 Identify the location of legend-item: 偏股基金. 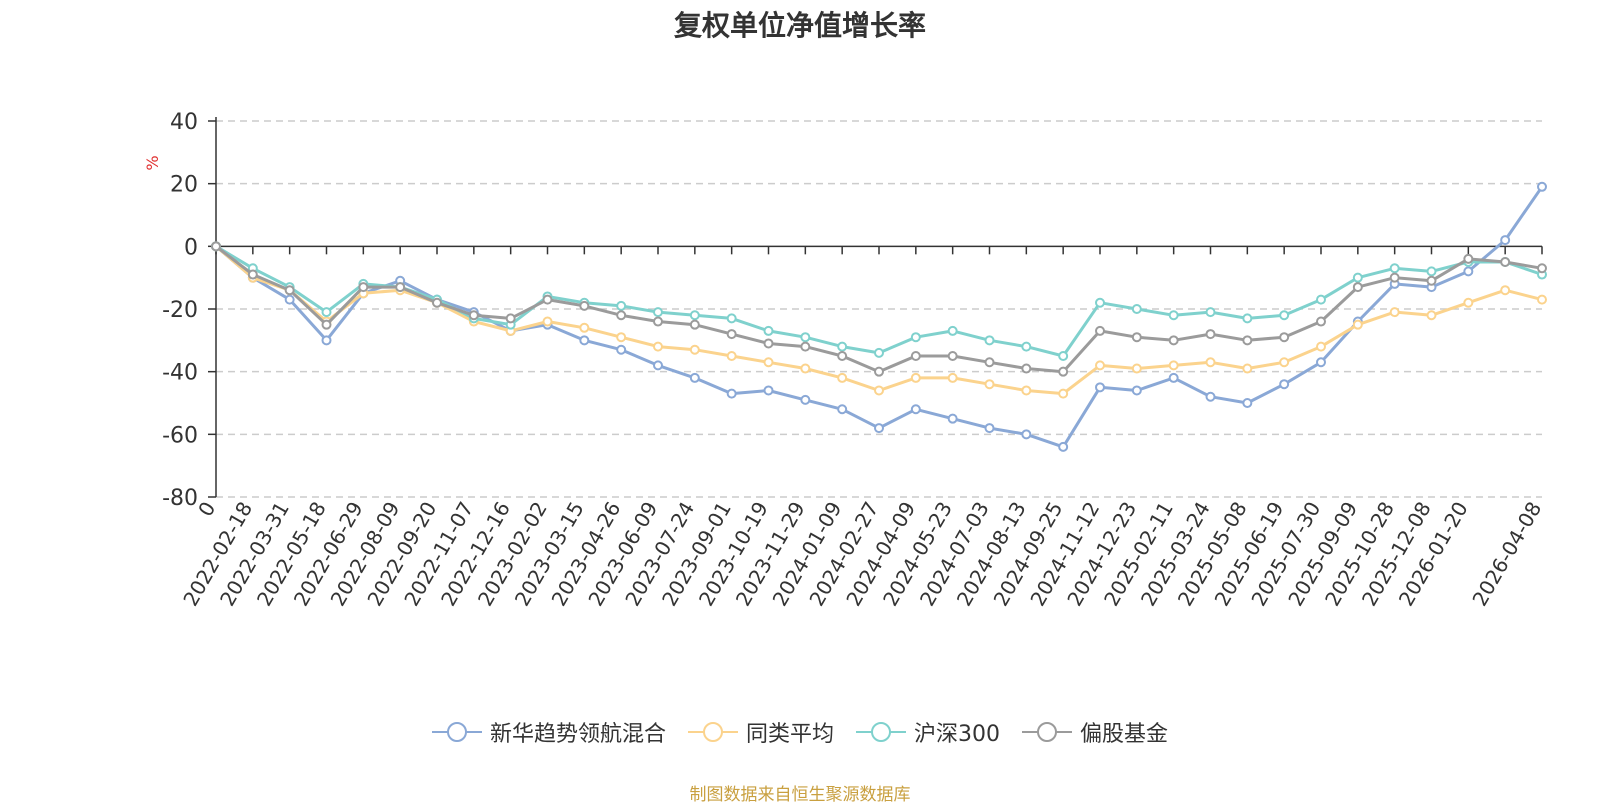
(1095, 732).